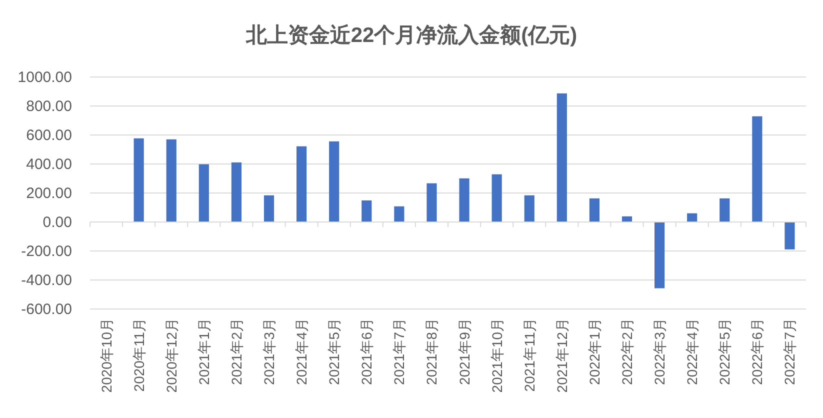 The height and width of the screenshot is (418, 823). Describe the element at coordinates (45, 77) in the screenshot. I see `y-tick-label: 1000.00` at that location.